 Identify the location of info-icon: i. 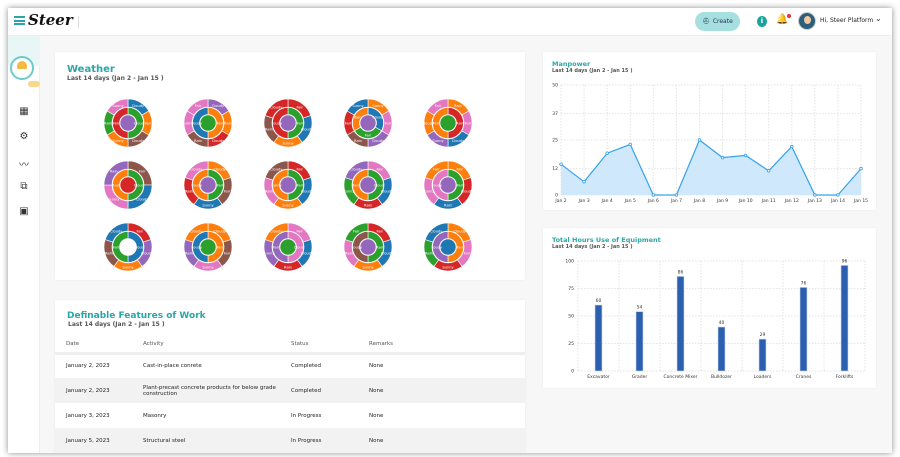
(762, 21).